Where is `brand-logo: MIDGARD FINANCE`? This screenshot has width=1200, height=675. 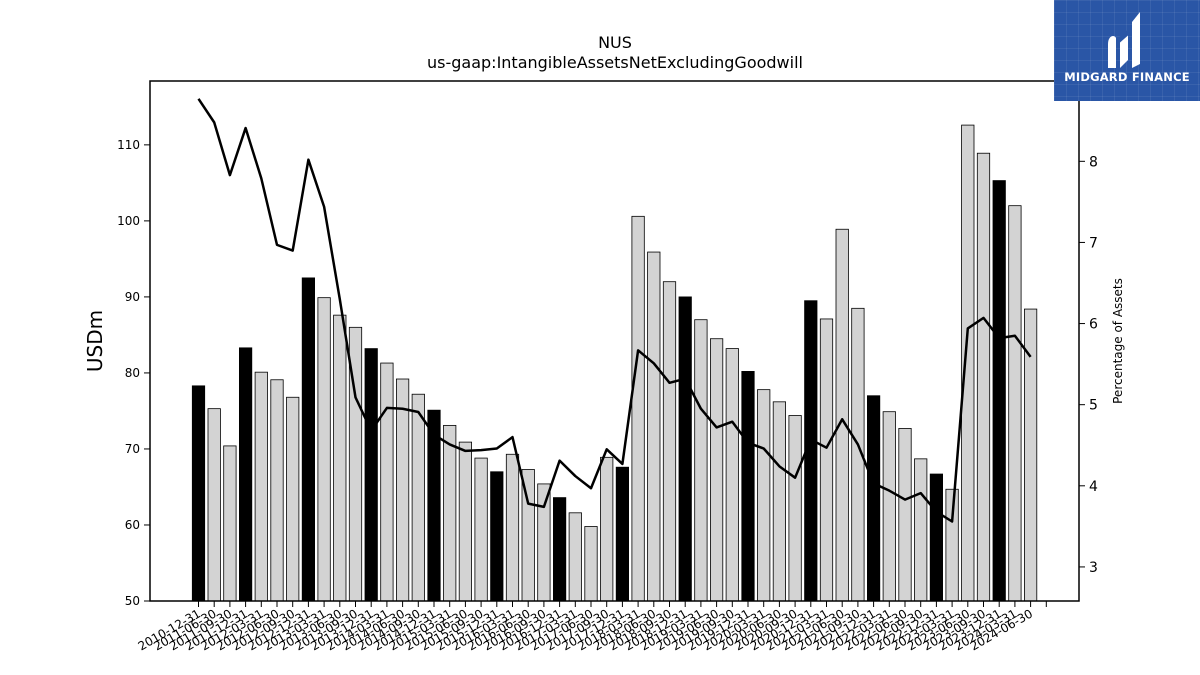 brand-logo: MIDGARD FINANCE is located at coordinates (1127, 50).